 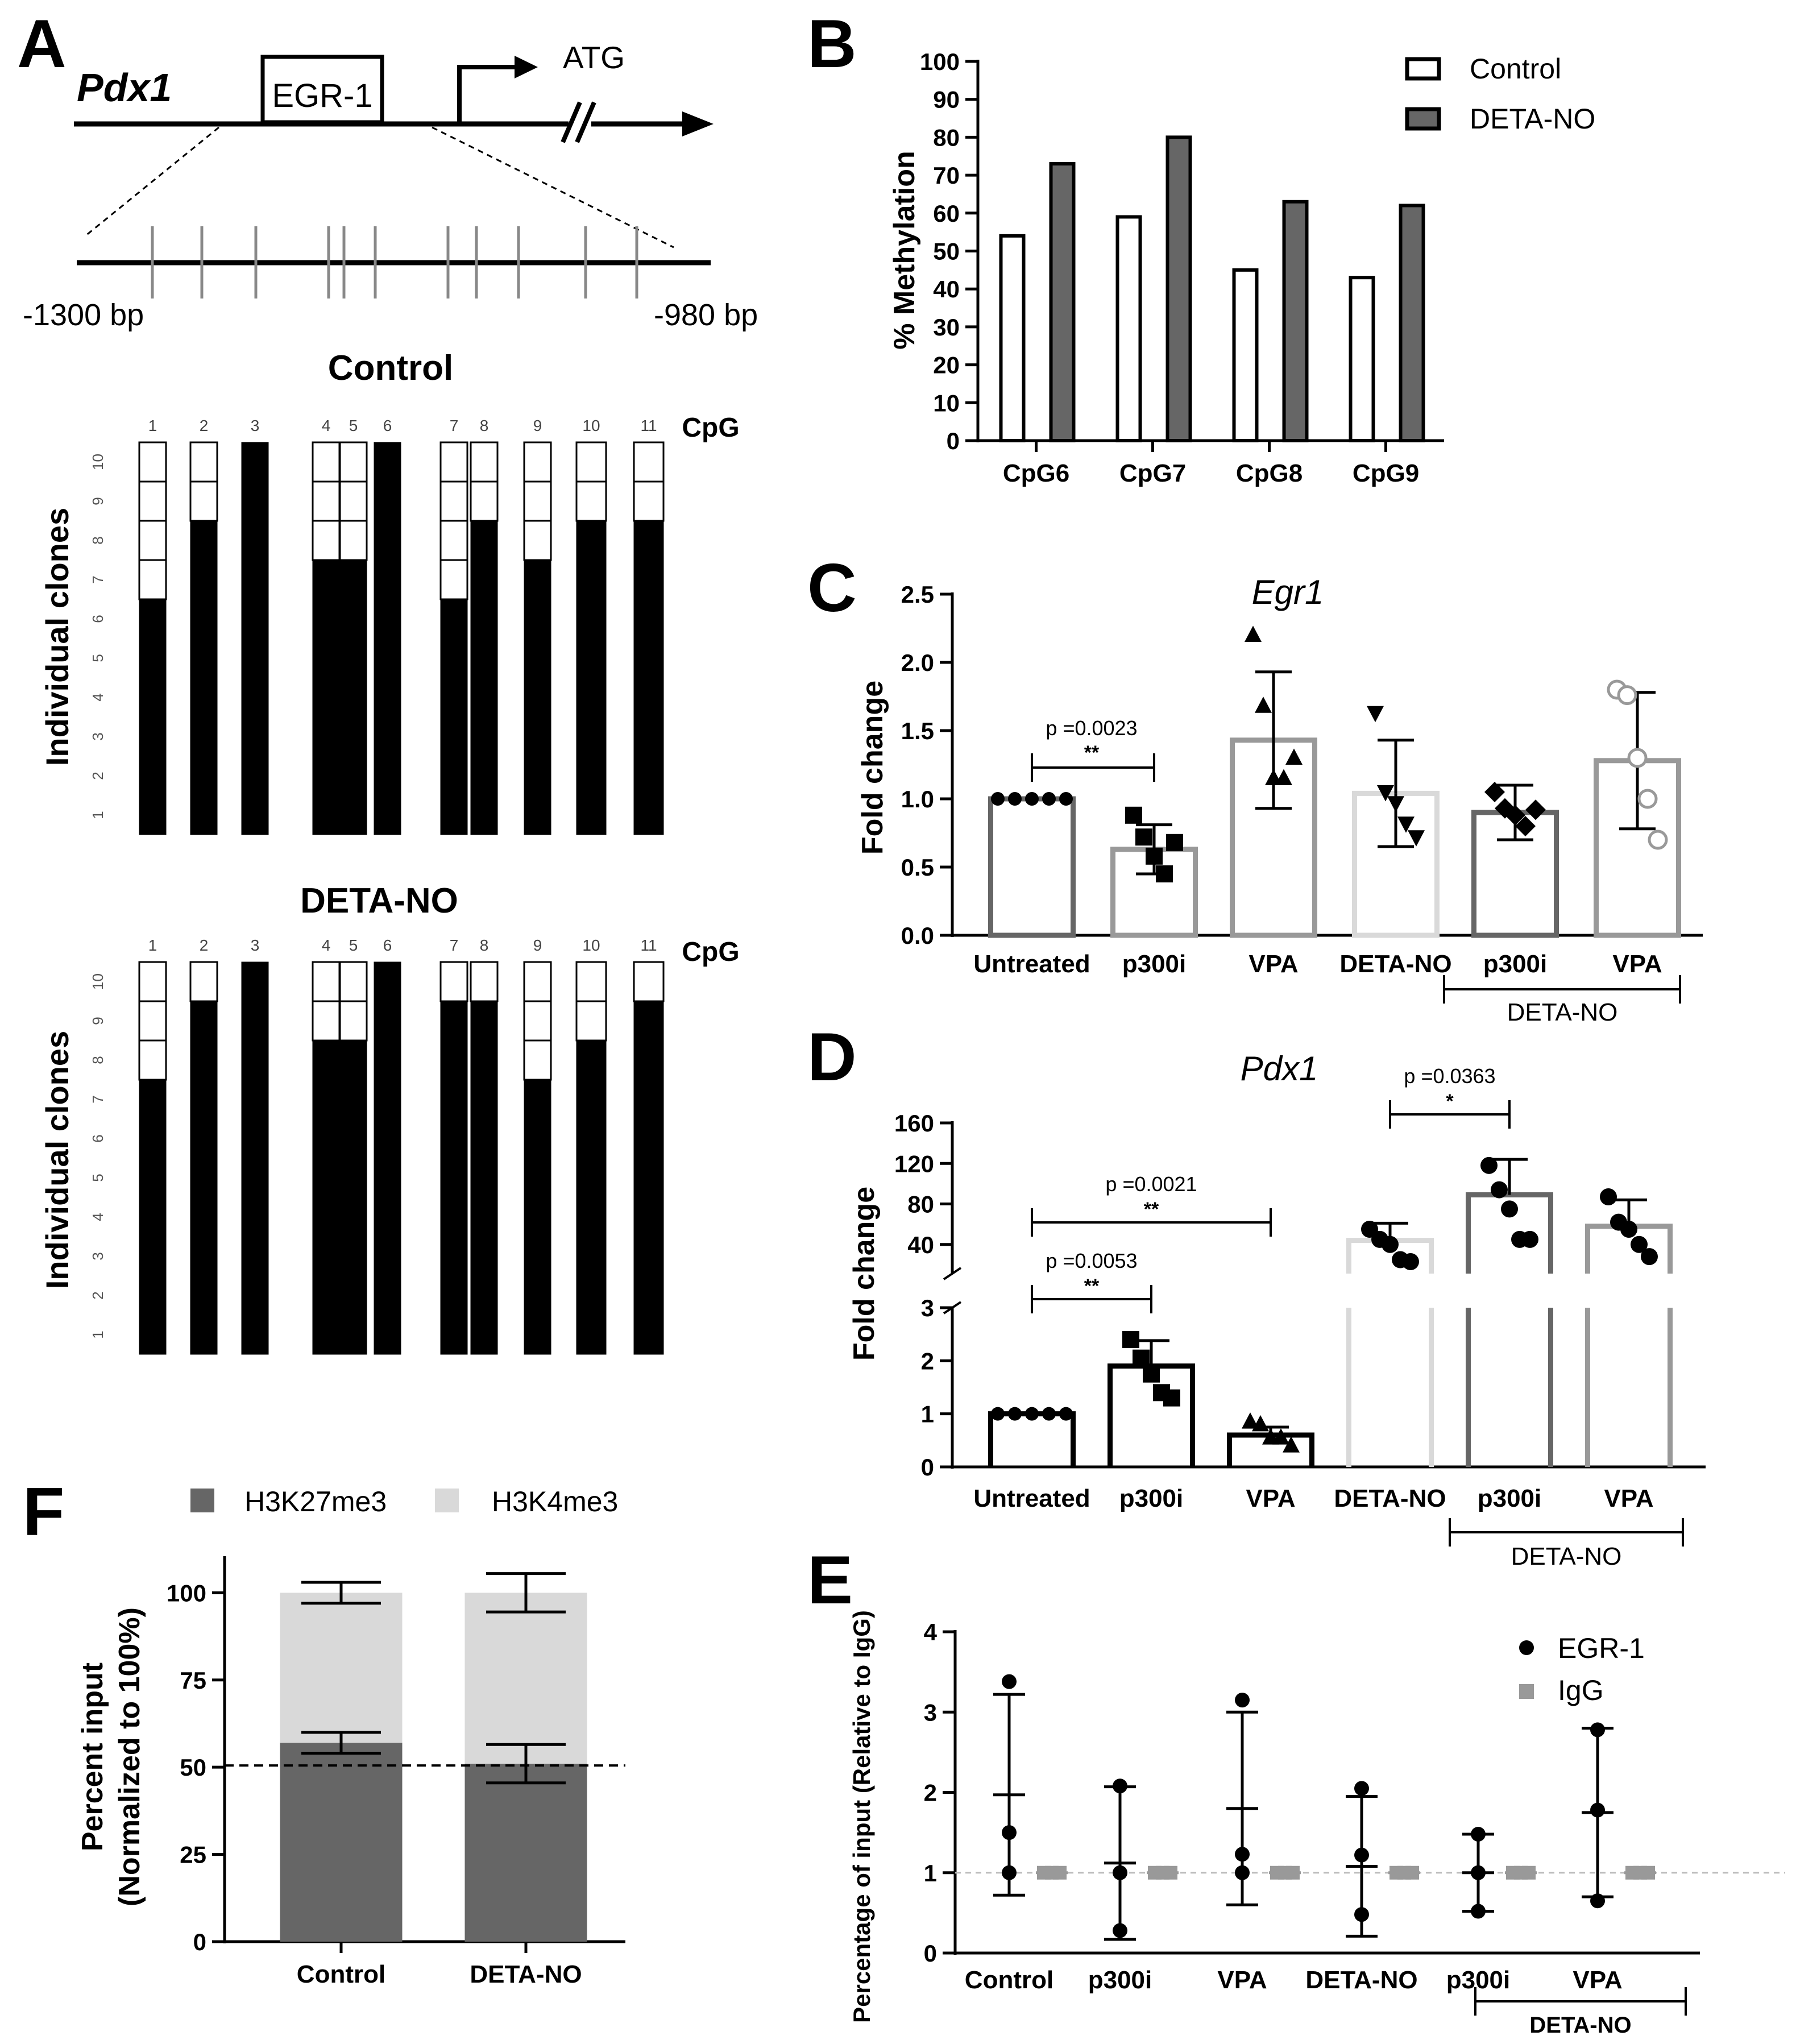 I want to click on x-category-label: DETA-NO, so click(x=526, y=1974).